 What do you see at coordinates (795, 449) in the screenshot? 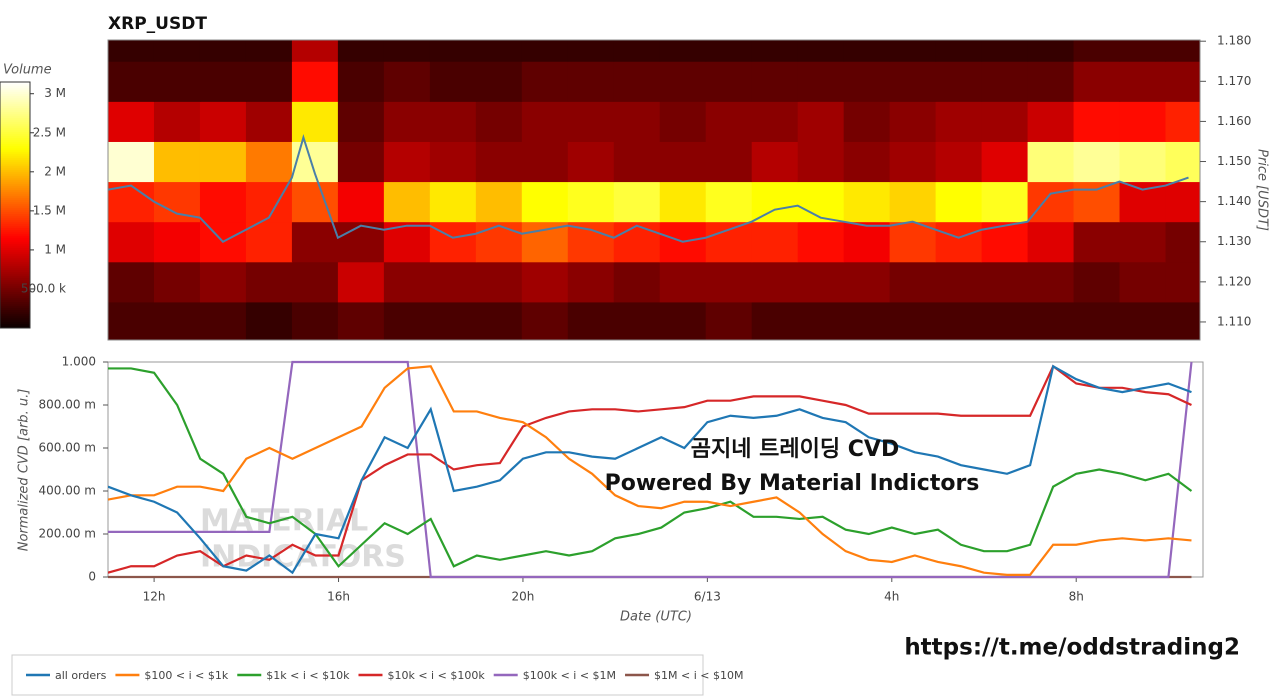
I see `annotation: 곰지네 트레이딩 CVD` at bounding box center [795, 449].